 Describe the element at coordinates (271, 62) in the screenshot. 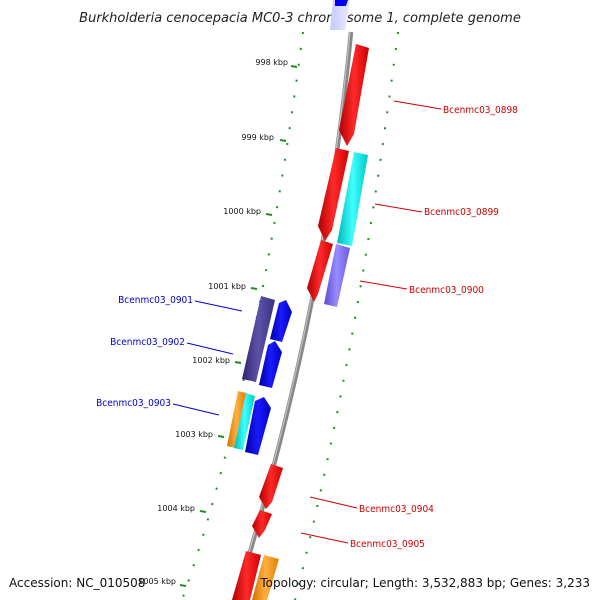

I see `tick-label: 998 kbp` at that location.